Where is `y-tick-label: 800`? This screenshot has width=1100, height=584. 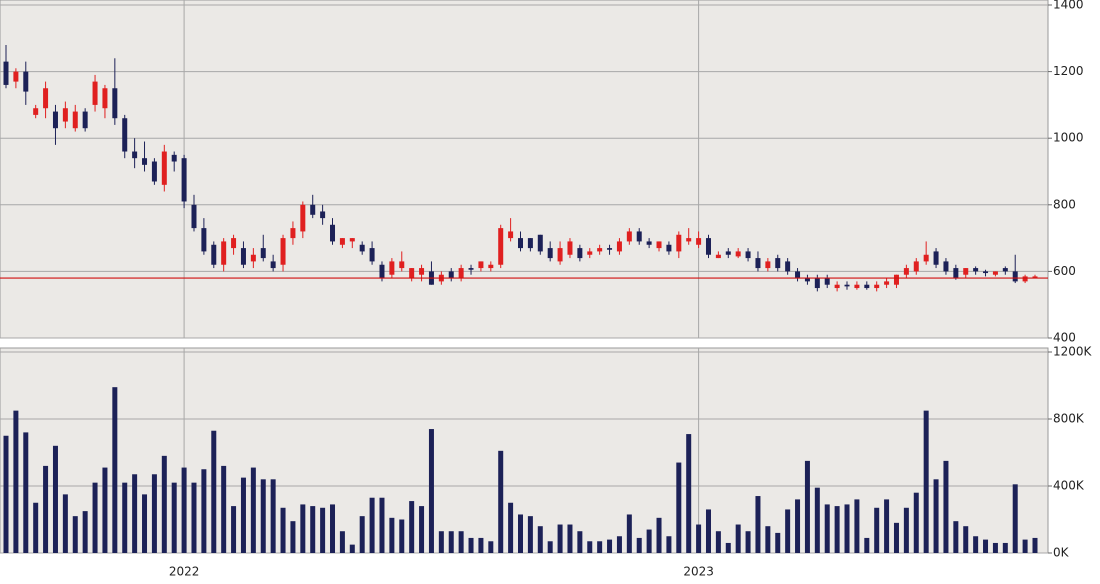
y-tick-label: 800 is located at coordinates (1064, 204).